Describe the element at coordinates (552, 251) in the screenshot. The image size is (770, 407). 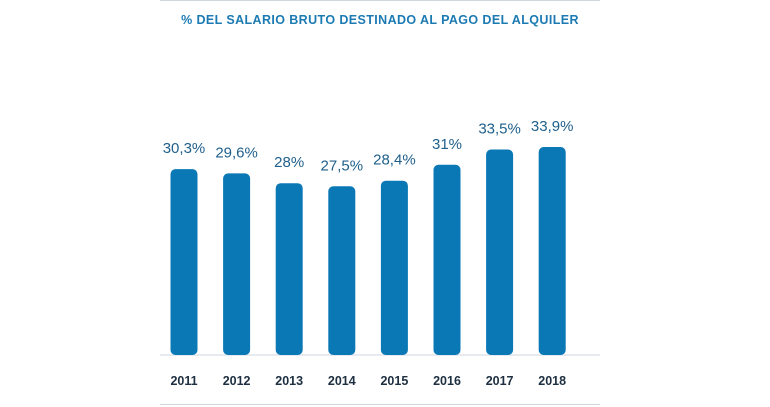
I see `bar-2018` at that location.